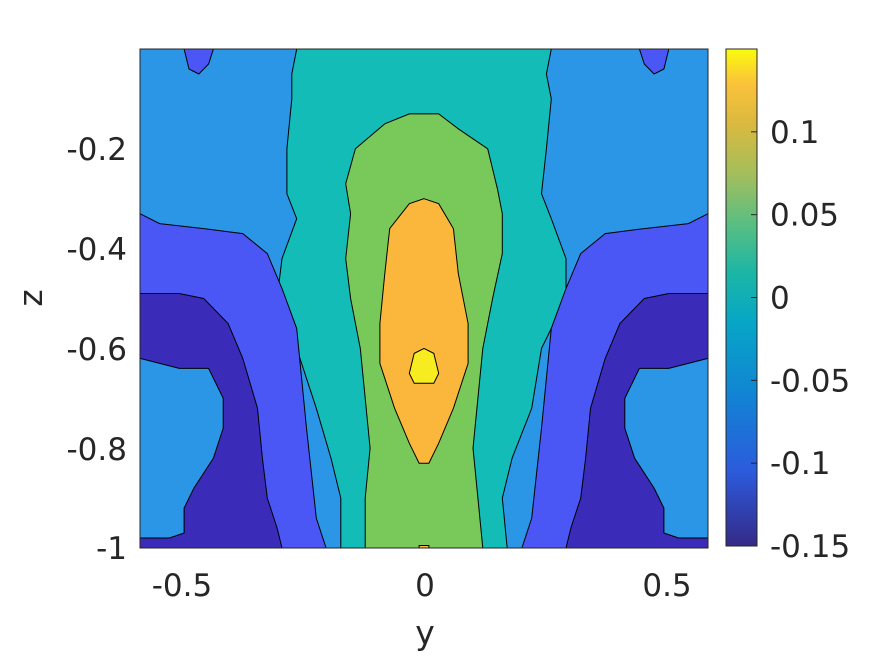  What do you see at coordinates (810, 547) in the screenshot?
I see `colorbar-tick-label: -0.15` at bounding box center [810, 547].